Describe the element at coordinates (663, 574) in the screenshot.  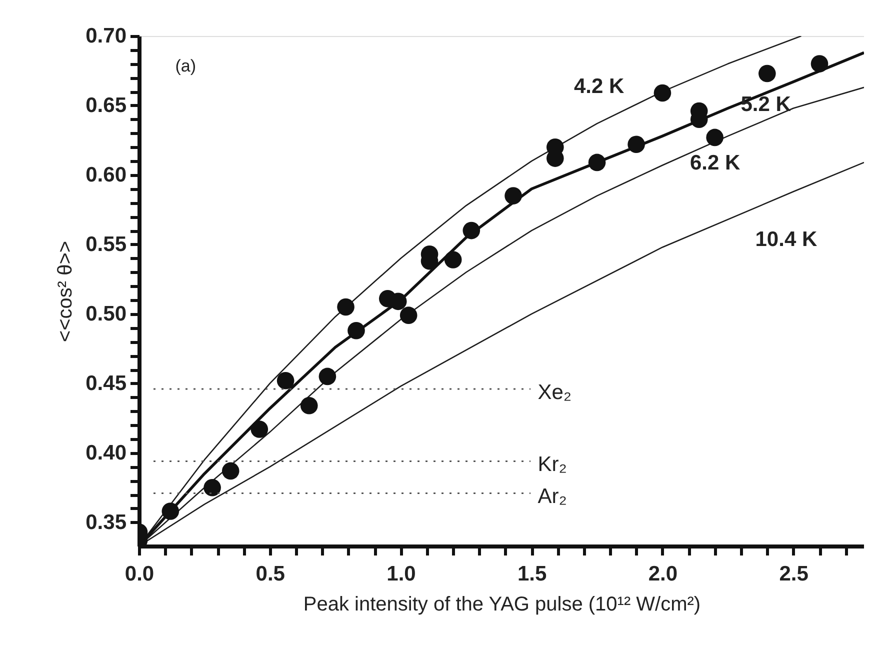
I see `x-tick-label: 2.0` at that location.